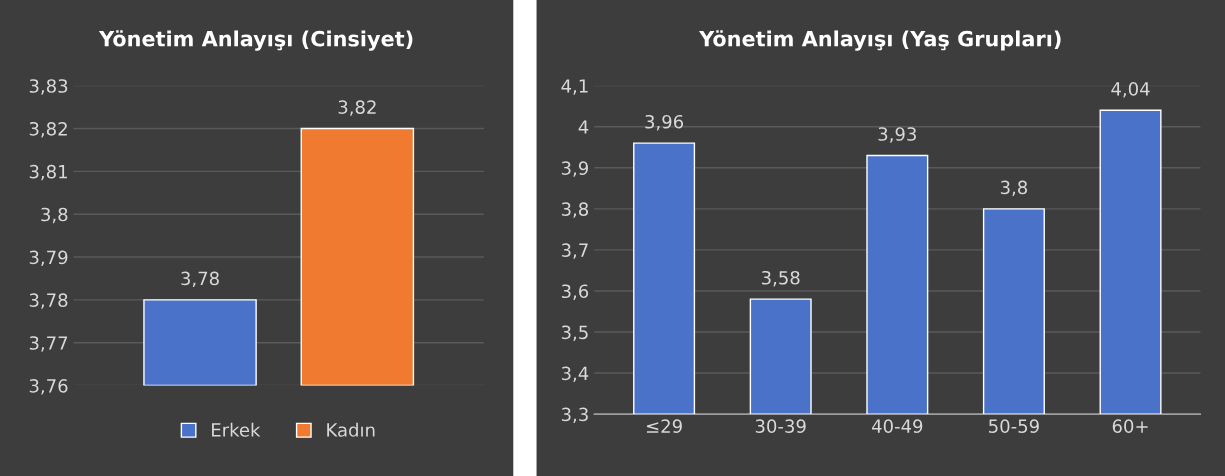 Image resolution: width=1225 pixels, height=476 pixels. Describe the element at coordinates (255, 40) in the screenshot. I see `chart-title: Yönetim Anlayışı (Cinsiyet)` at that location.